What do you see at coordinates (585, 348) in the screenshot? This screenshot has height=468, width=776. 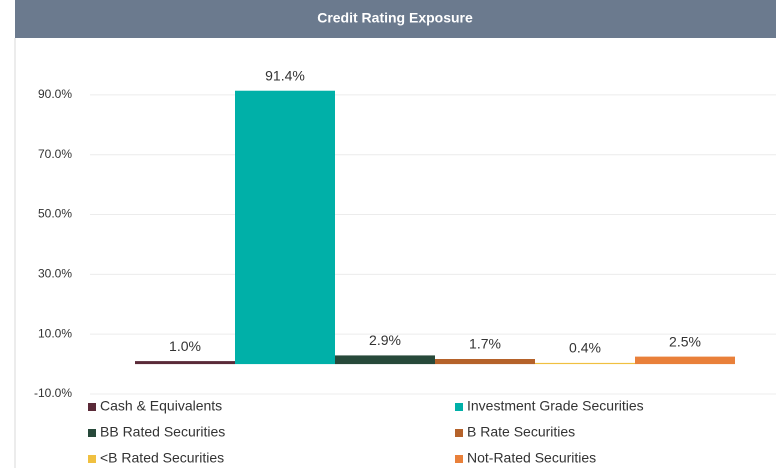 I see `data-label: 0.4%` at bounding box center [585, 348].